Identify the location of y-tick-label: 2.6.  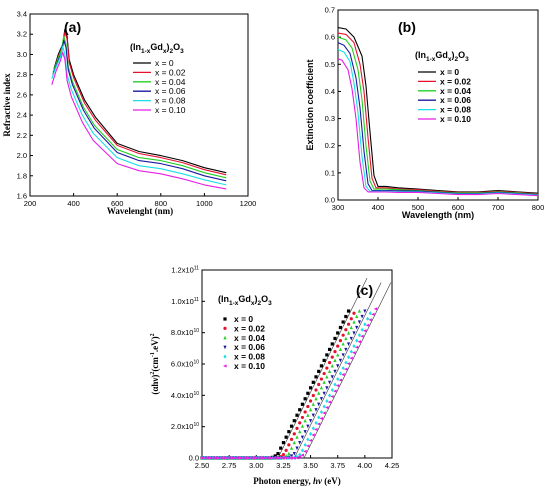
(22, 94).